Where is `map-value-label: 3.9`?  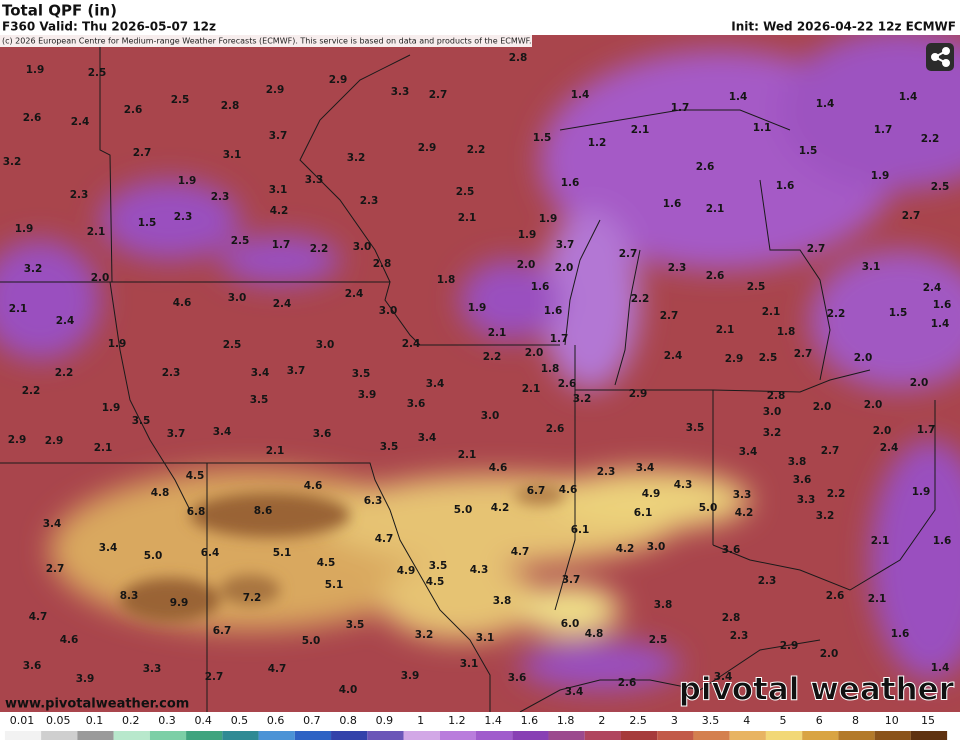 map-value-label: 3.9 is located at coordinates (410, 676).